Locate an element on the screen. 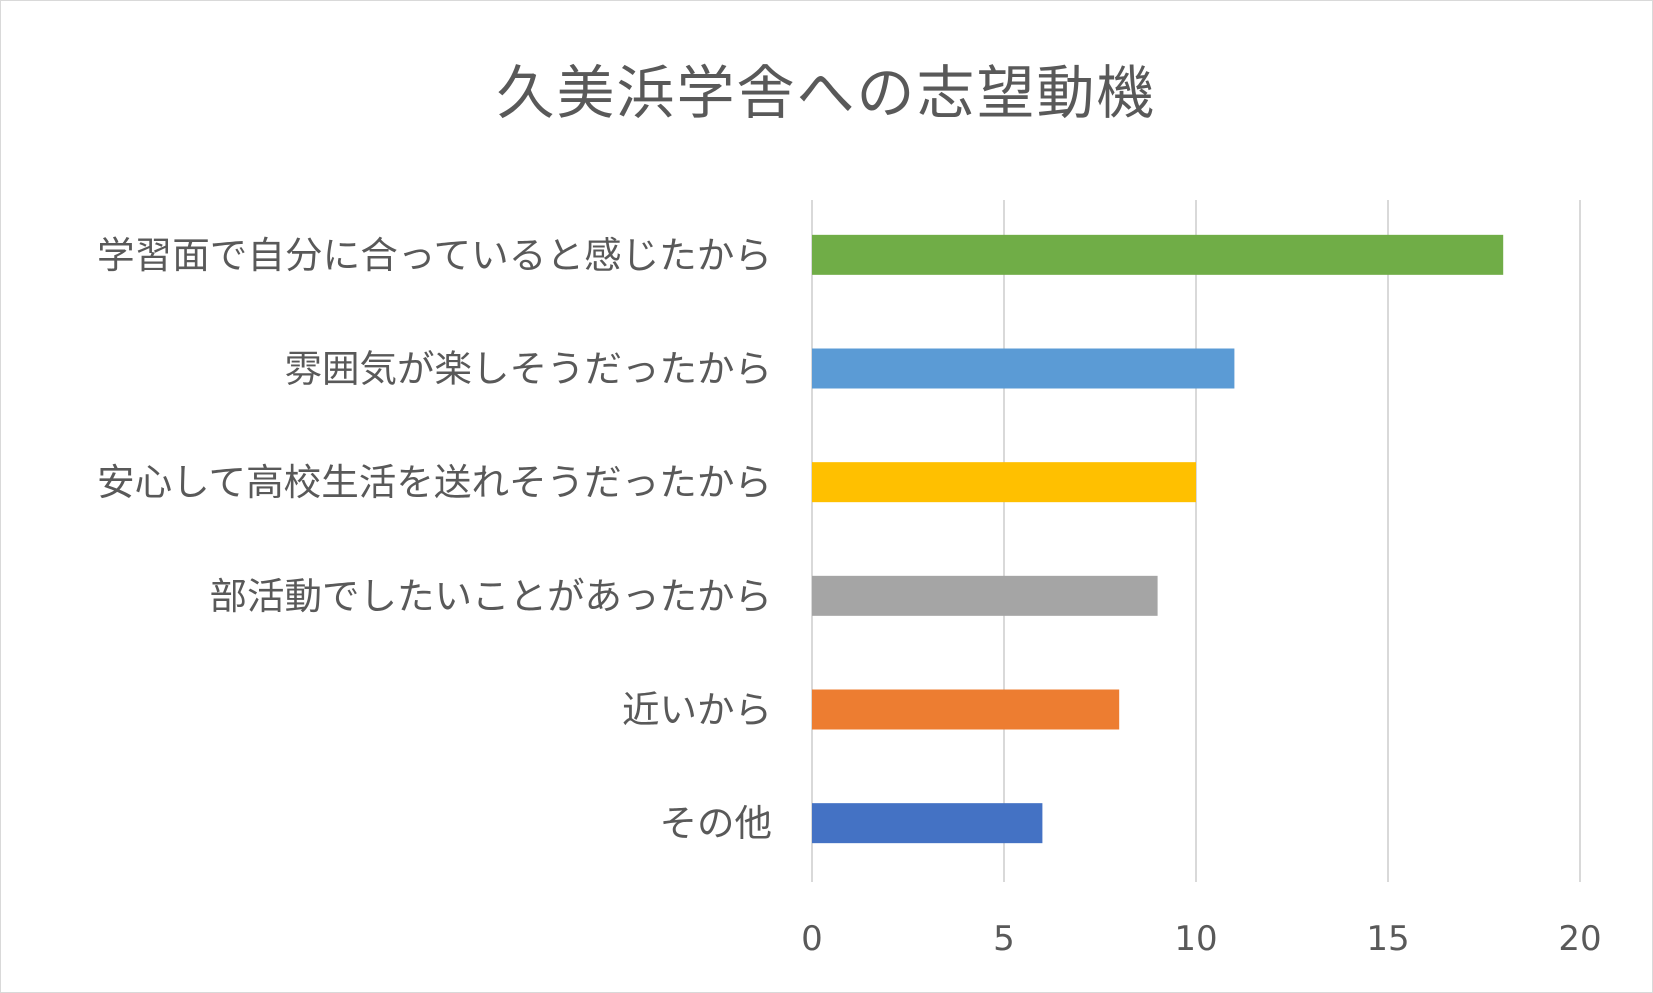  chart-title: 久美浜学舎への志望動機 is located at coordinates (826, 93).